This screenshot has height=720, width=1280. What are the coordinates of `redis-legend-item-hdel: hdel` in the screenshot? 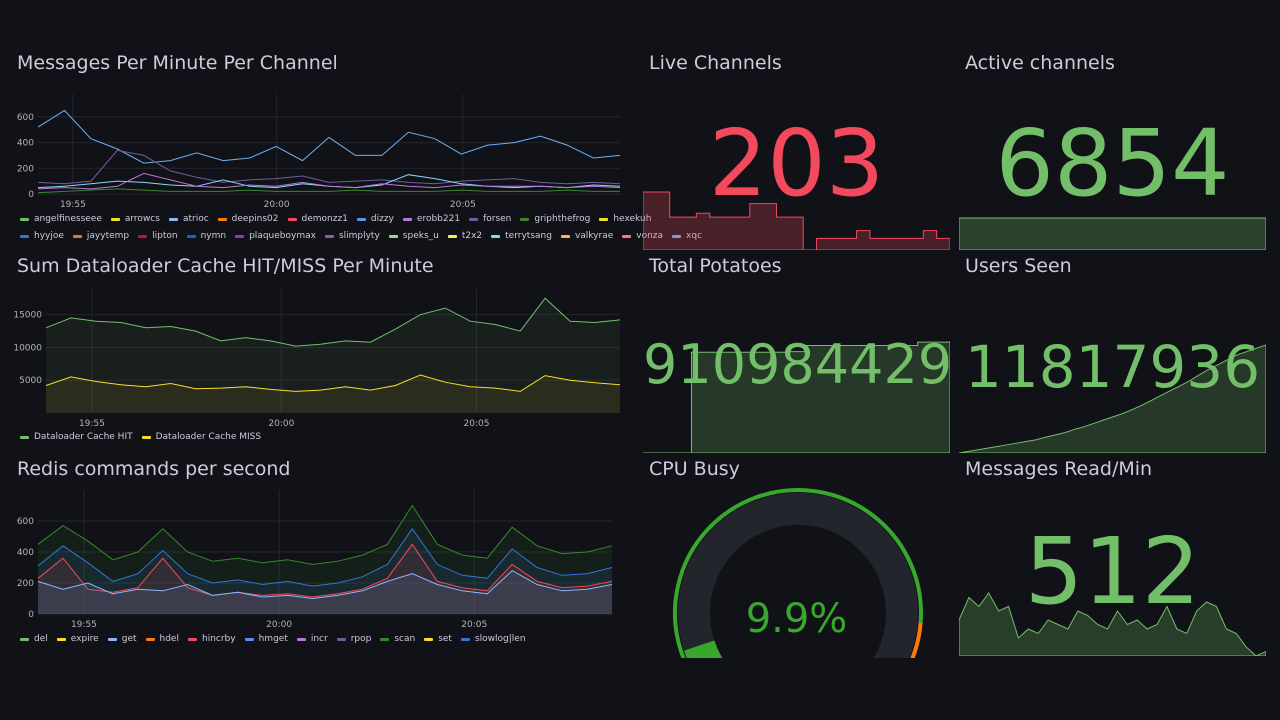 It's located at (162, 639).